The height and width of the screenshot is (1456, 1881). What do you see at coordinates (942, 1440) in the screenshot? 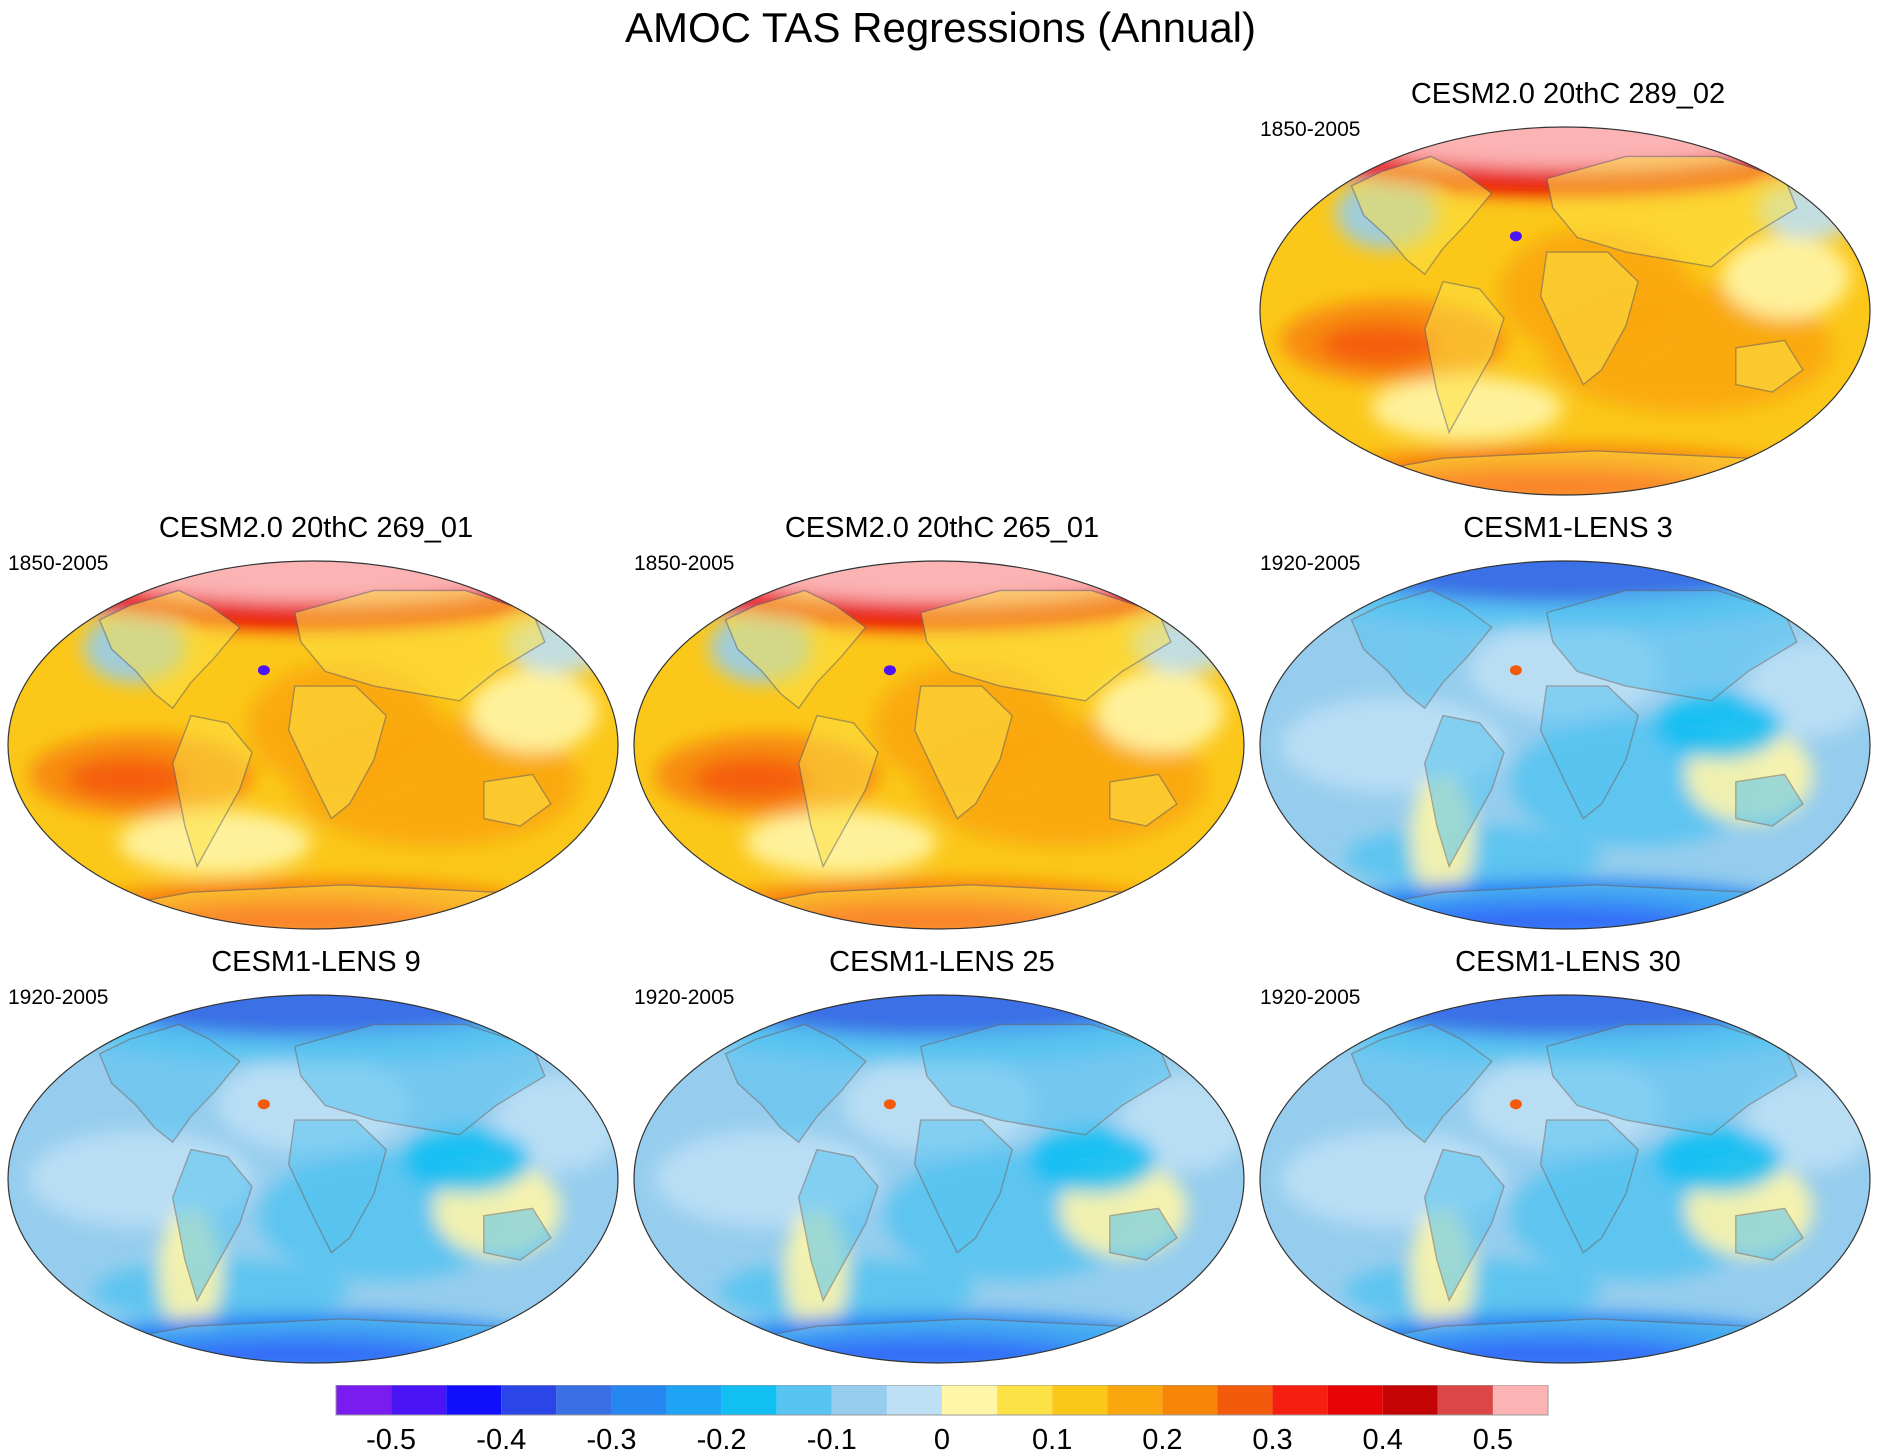
I see `colorbar-tick-label: 0` at bounding box center [942, 1440].